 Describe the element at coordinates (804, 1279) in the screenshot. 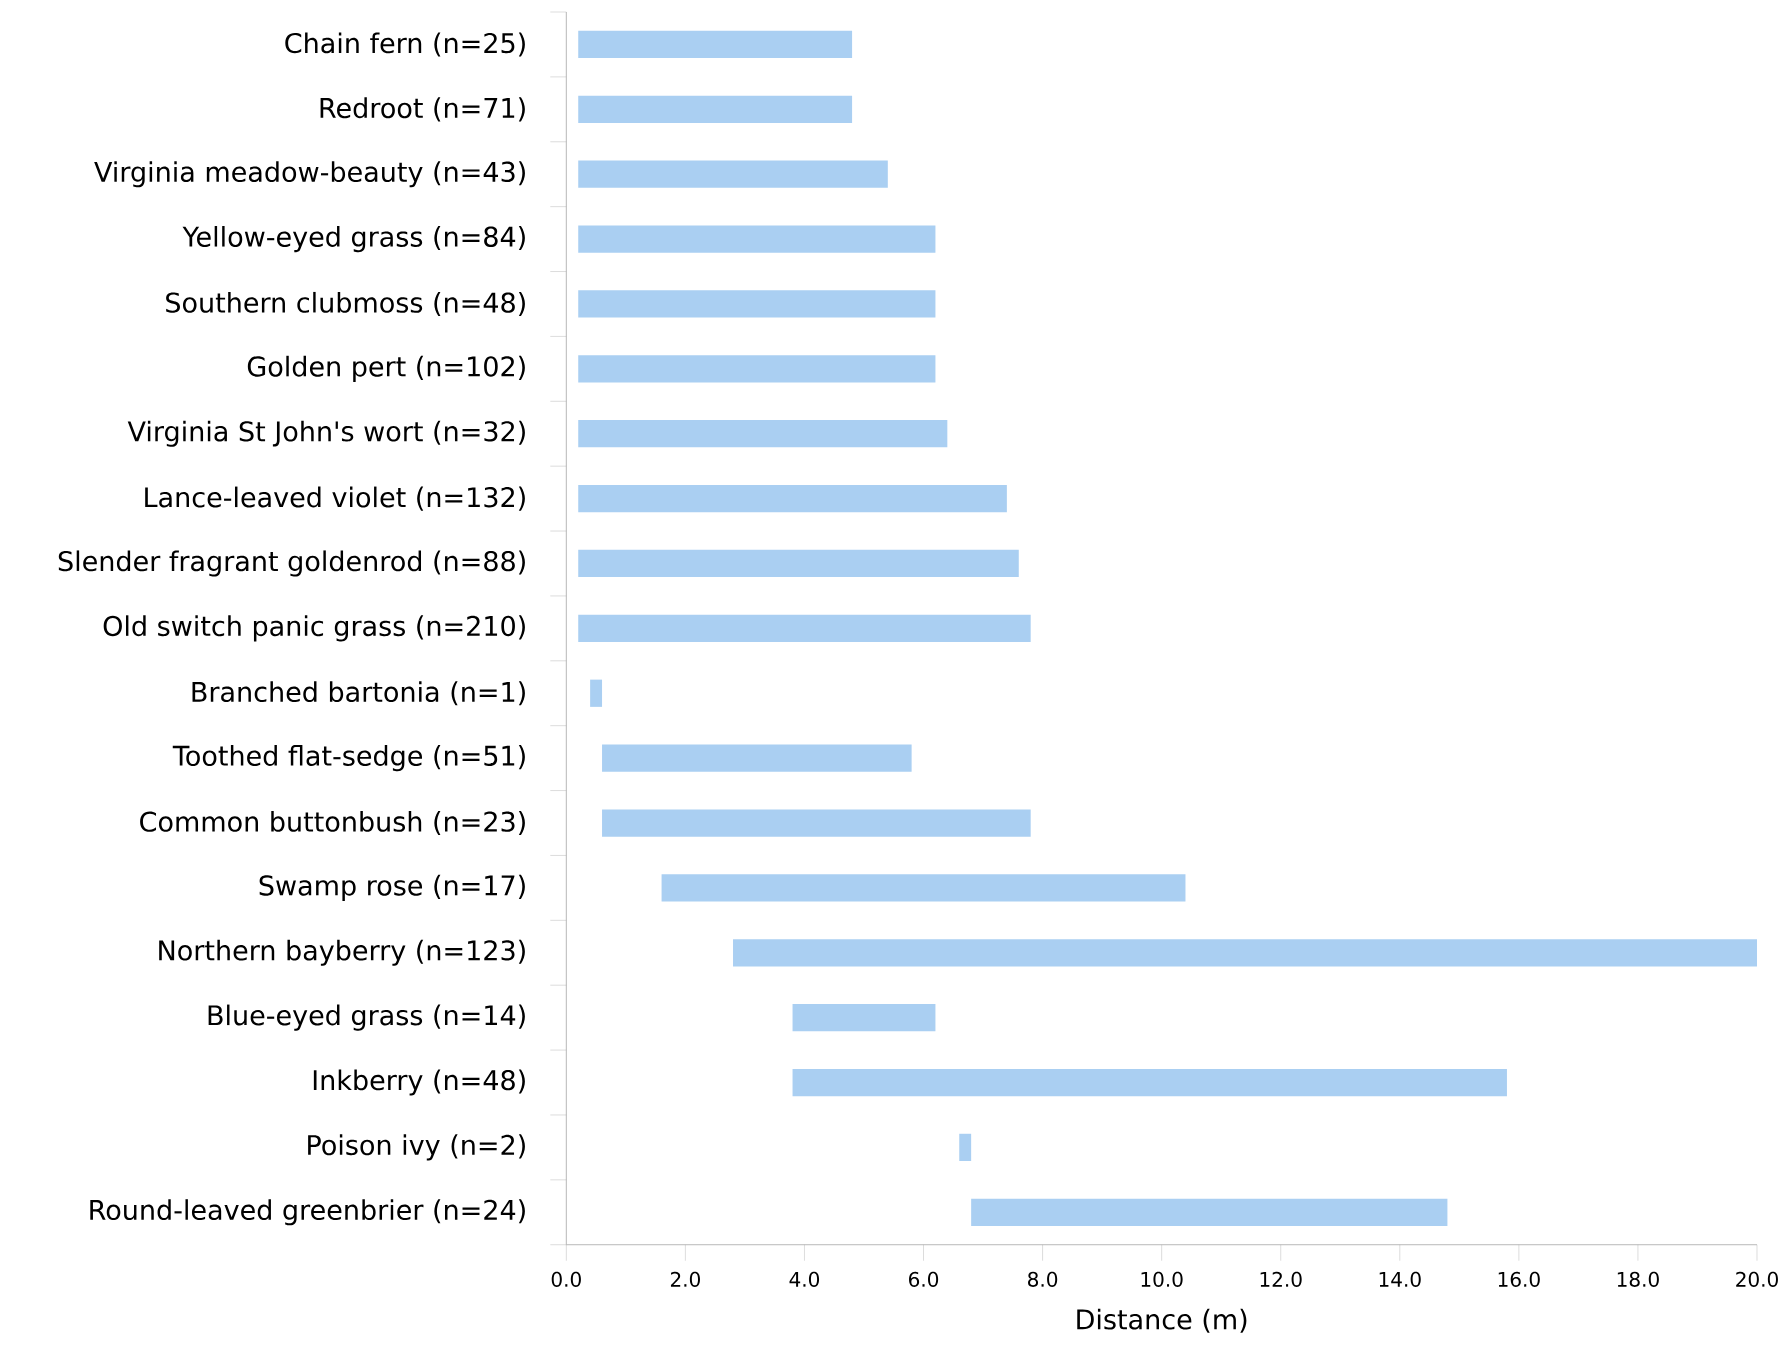

I see `x-tick-label: 4.0` at that location.